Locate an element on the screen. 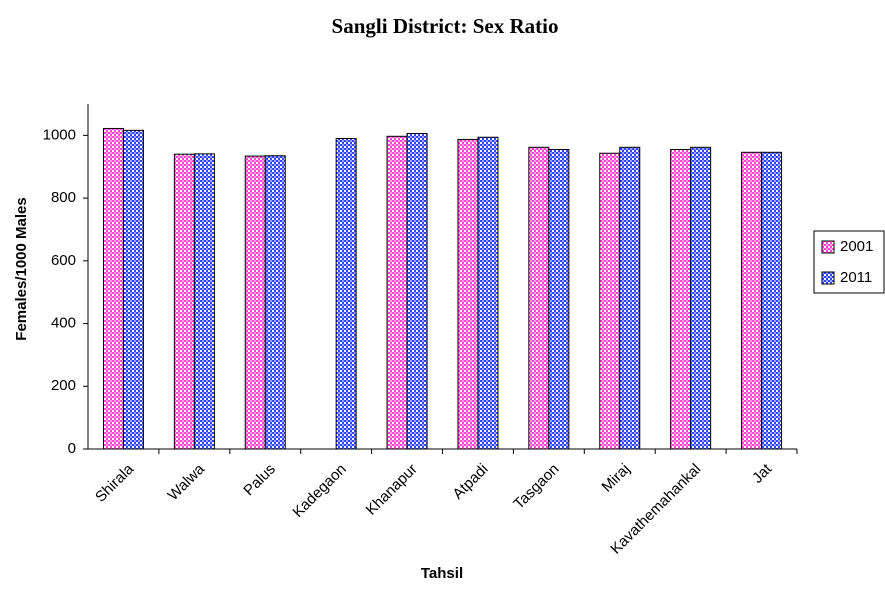 Image resolution: width=885 pixels, height=591 pixels. x-tick-label: Atpadi is located at coordinates (470, 482).